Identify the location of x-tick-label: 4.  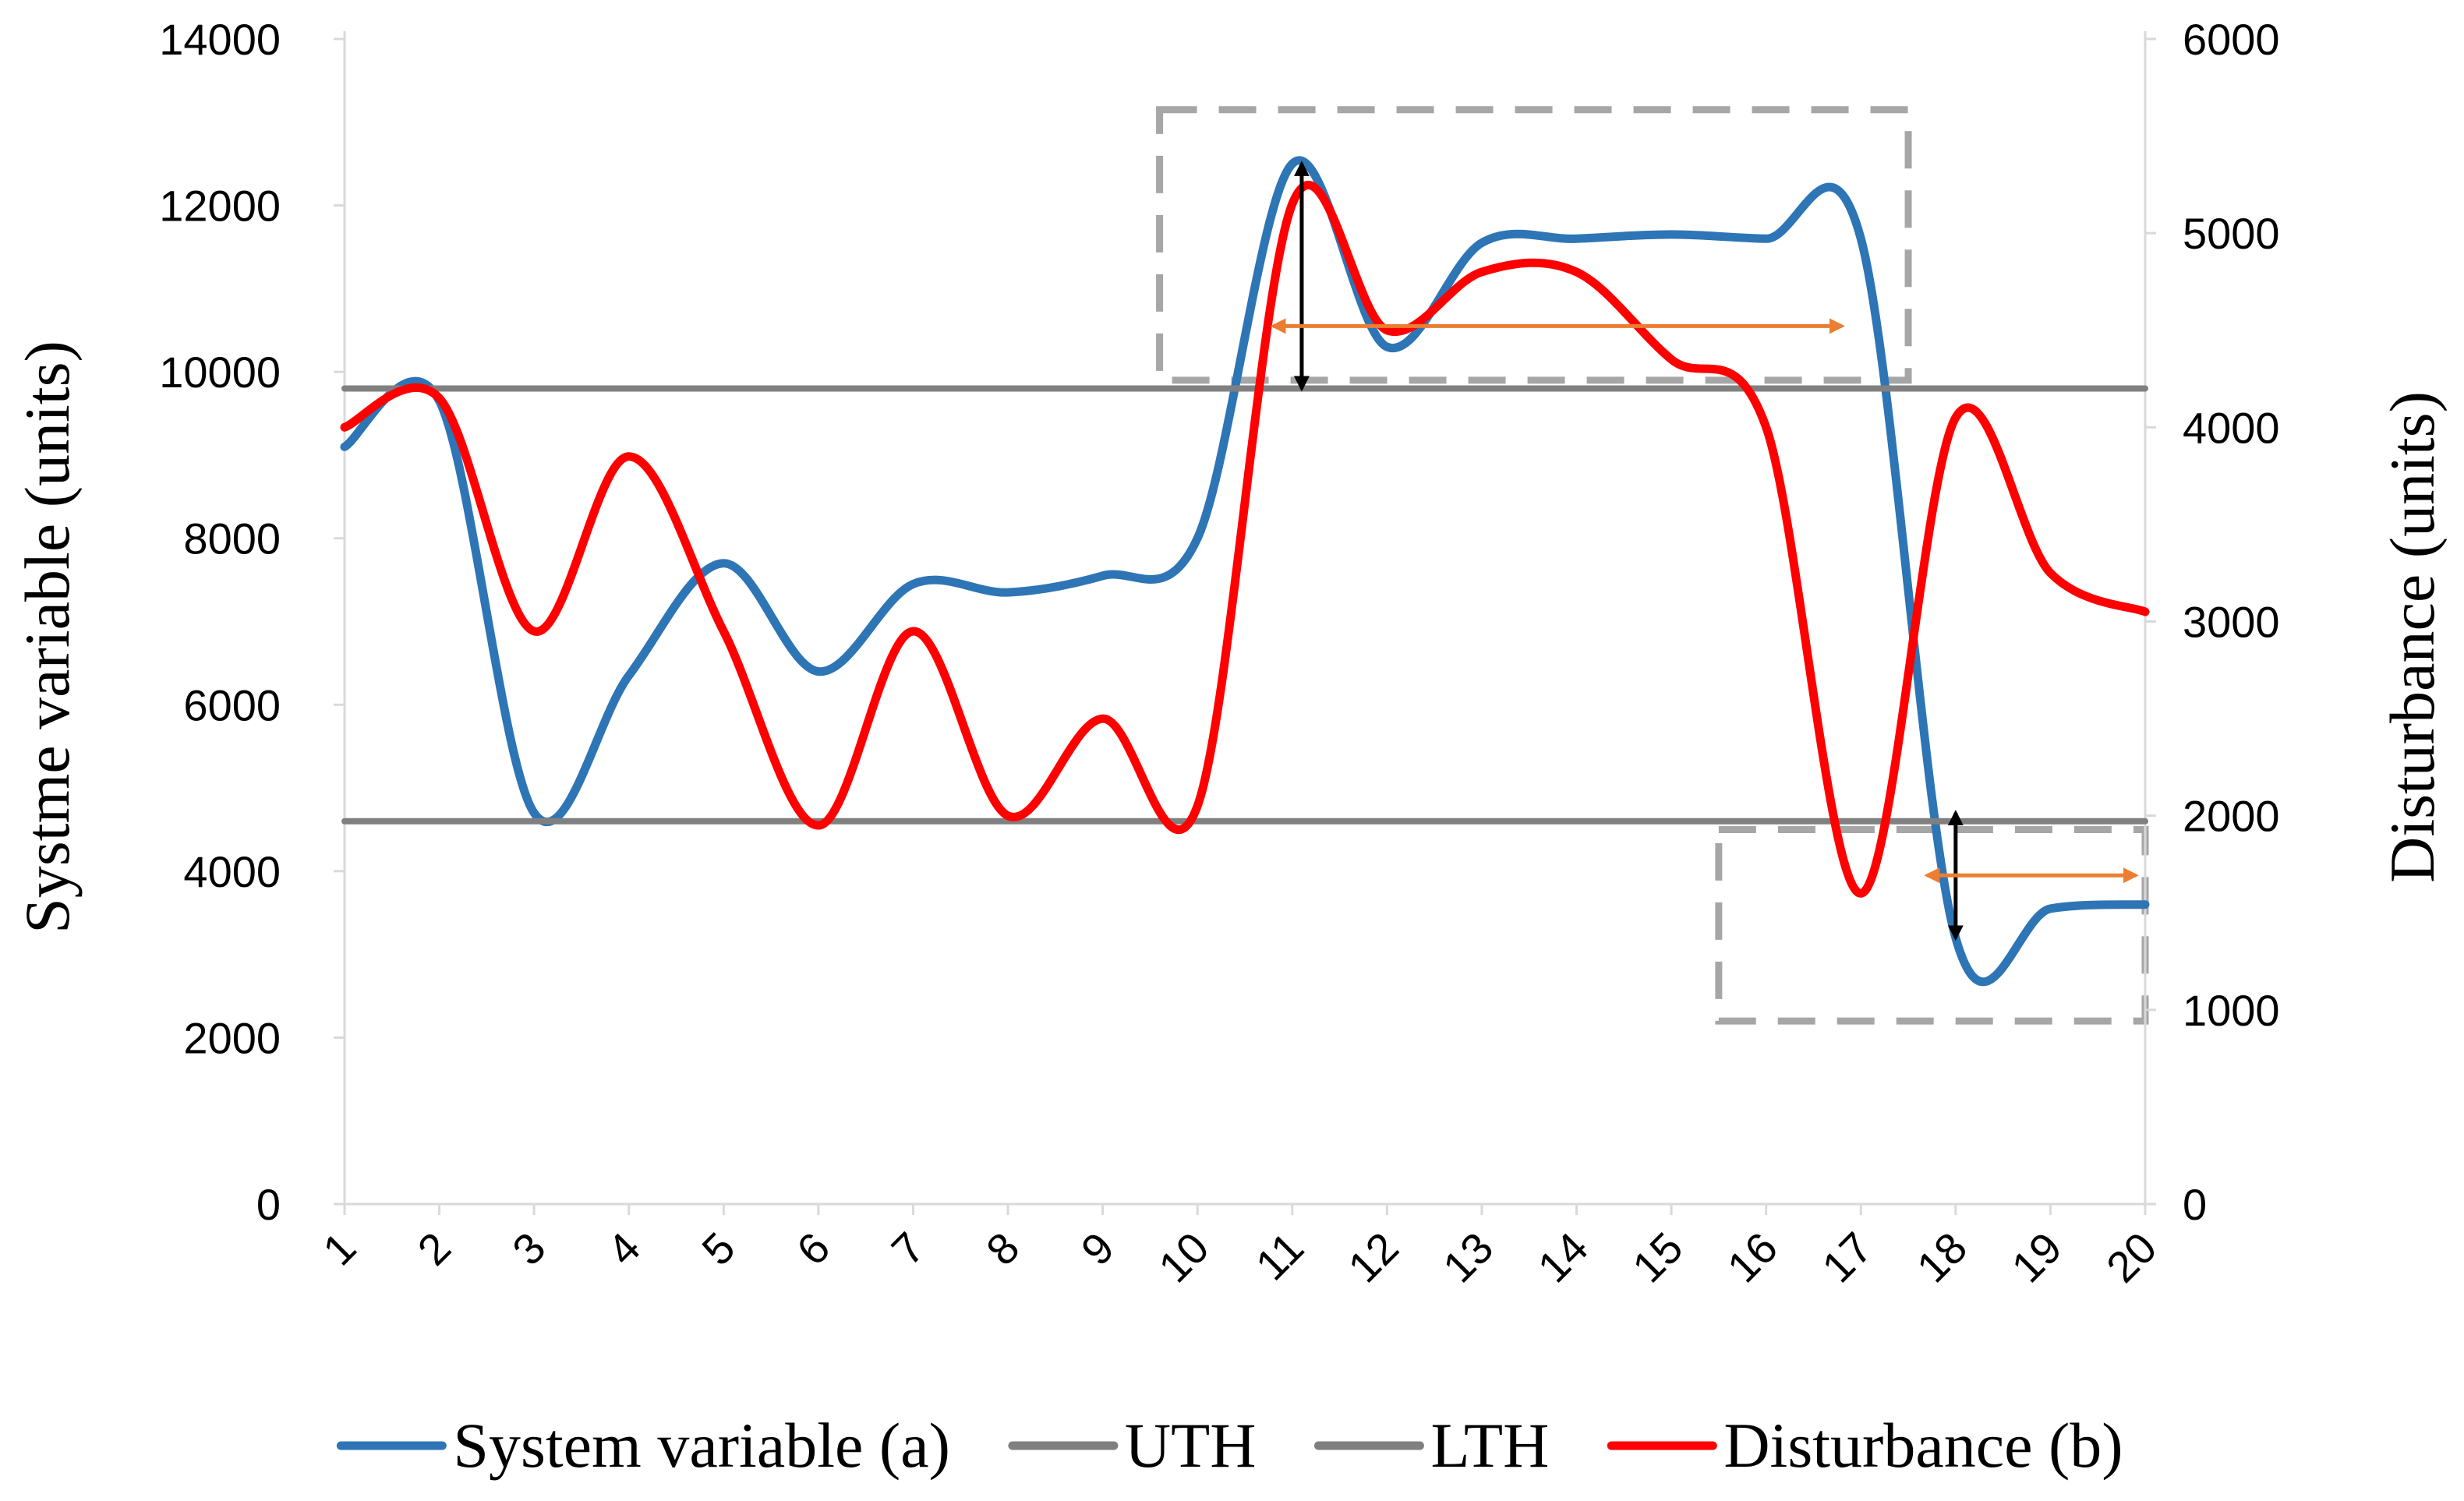
(624, 1249).